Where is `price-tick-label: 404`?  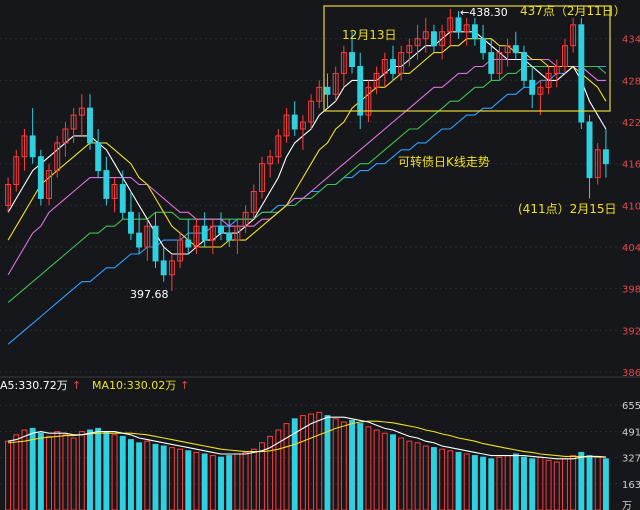
price-tick-label: 404 is located at coordinates (631, 248).